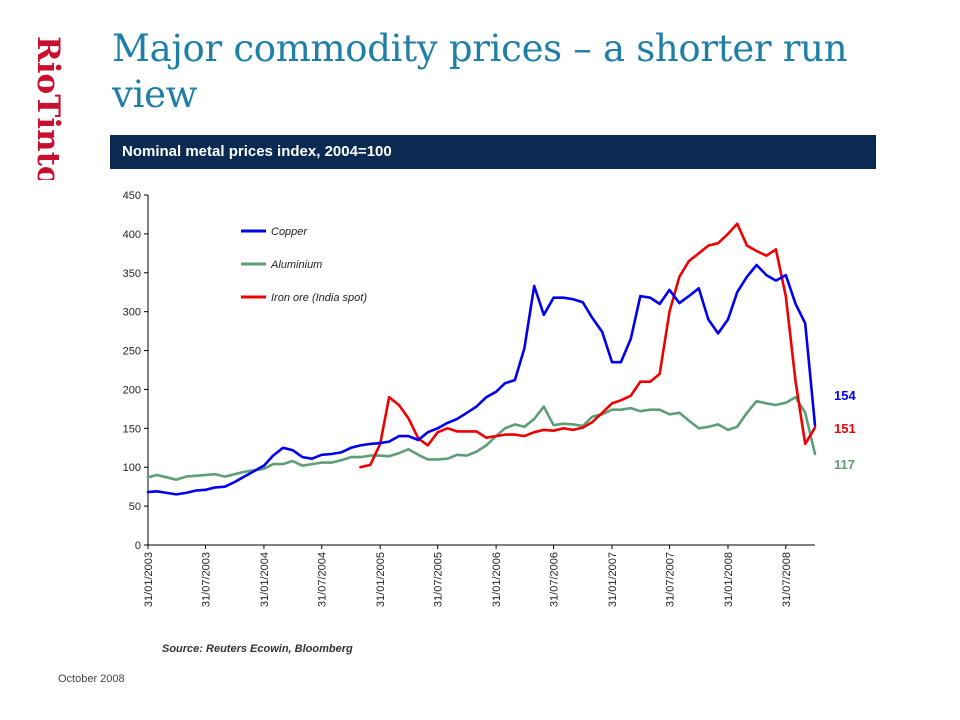  I want to click on legend-label: Copper, so click(289, 232).